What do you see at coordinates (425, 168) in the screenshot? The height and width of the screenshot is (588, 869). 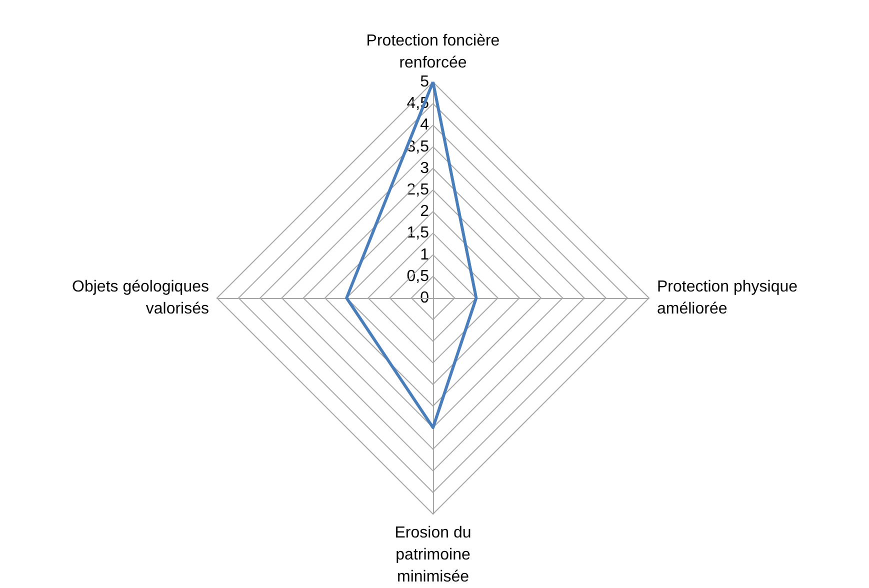 I see `y-tick-label: 3` at bounding box center [425, 168].